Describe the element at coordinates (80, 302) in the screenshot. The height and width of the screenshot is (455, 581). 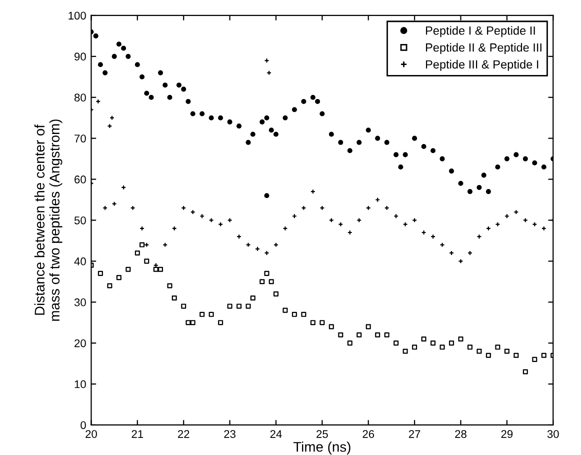
I see `y-tick-label: 30` at that location.